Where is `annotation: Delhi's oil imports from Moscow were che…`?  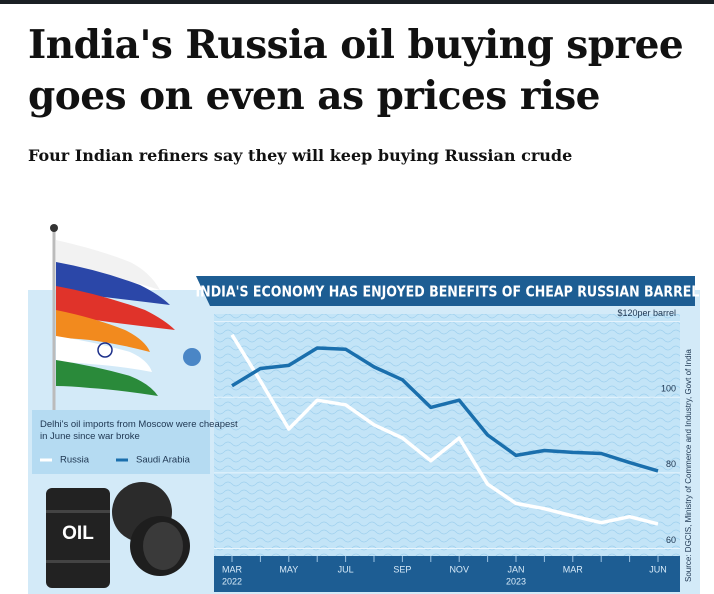 annotation: Delhi's oil imports from Moscow were che… is located at coordinates (139, 430).